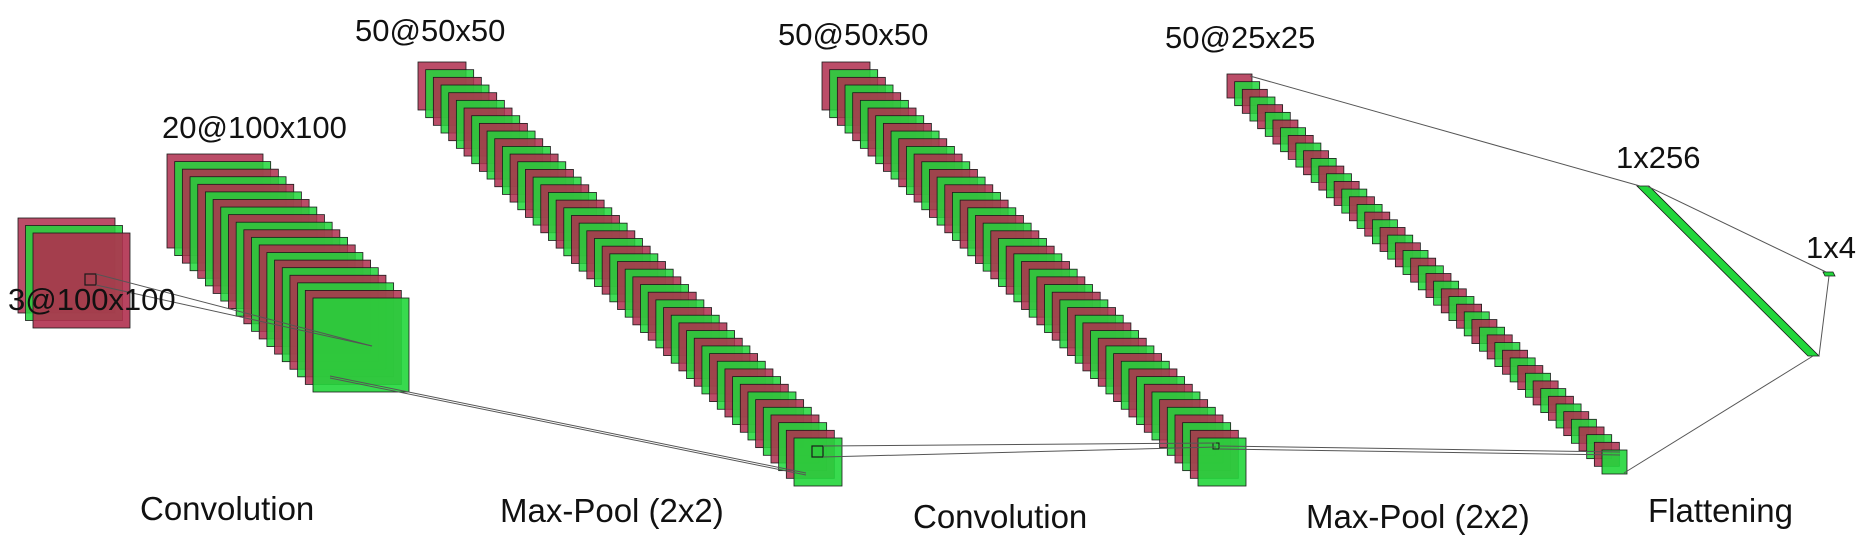 This screenshot has height=538, width=1870. I want to click on dense-layer-fc1, so click(1728, 271).